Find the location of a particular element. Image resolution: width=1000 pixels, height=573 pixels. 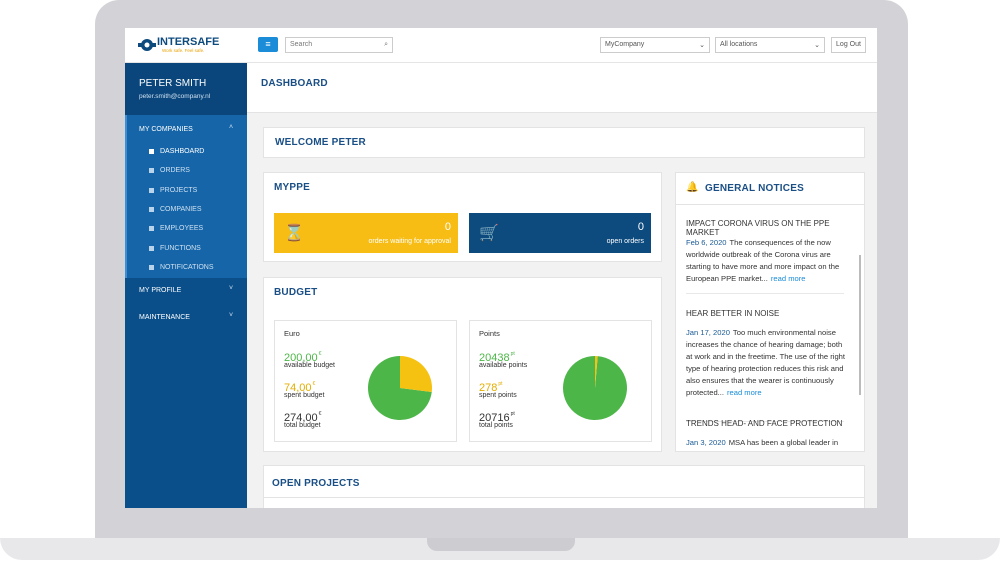

projects-card is located at coordinates (564, 486).